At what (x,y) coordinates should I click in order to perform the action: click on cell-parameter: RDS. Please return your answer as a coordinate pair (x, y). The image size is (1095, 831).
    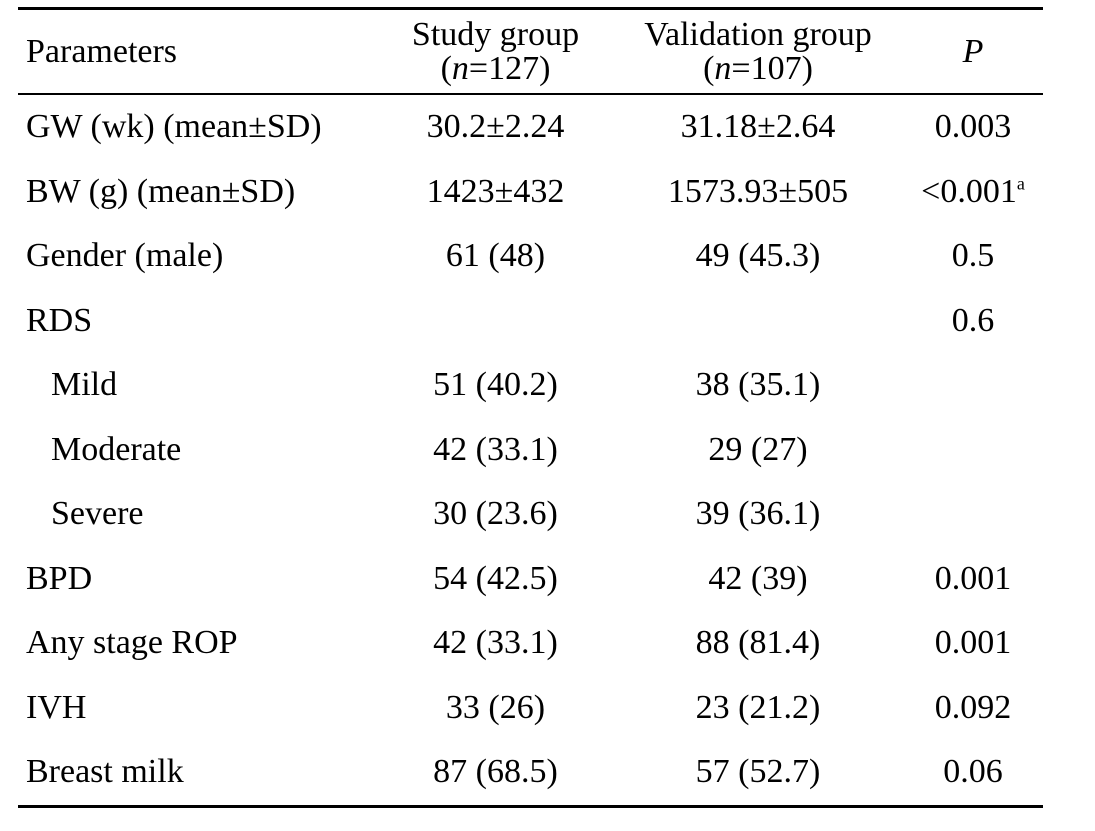
    Looking at the image, I should click on (59, 320).